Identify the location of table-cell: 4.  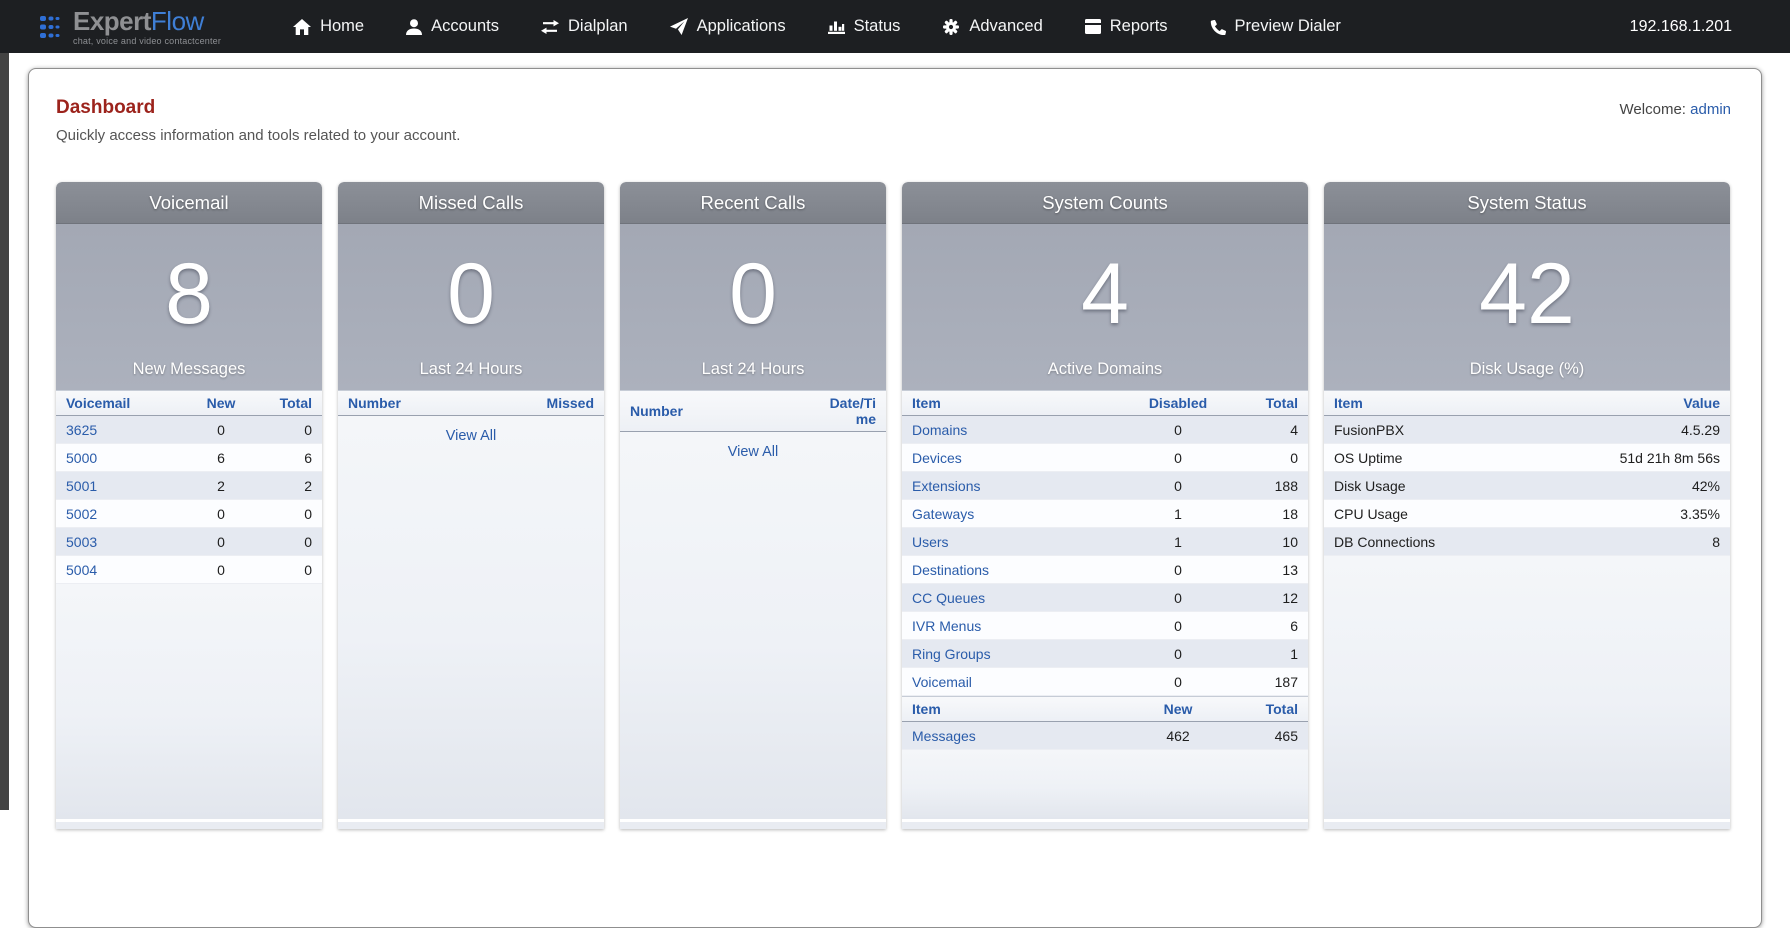
(1294, 429).